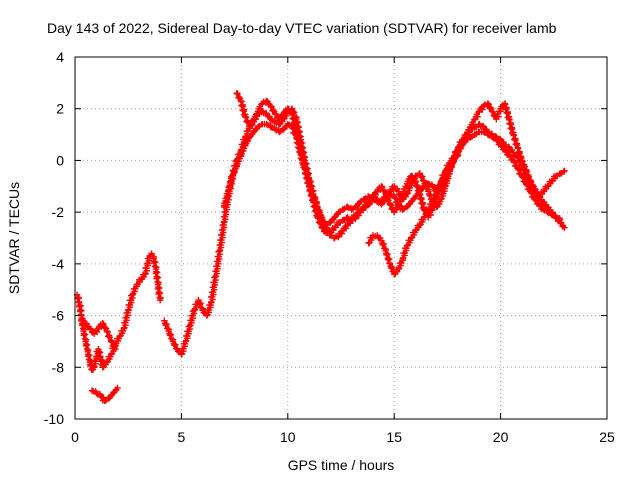 The width and height of the screenshot is (640, 480). Describe the element at coordinates (60, 109) in the screenshot. I see `y-tick-label: 2` at that location.